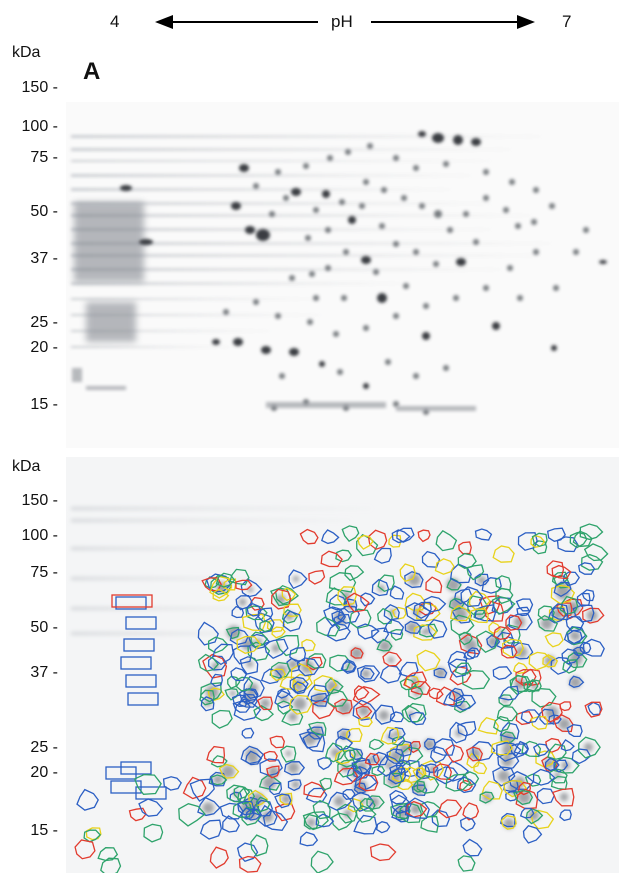 Image resolution: width=619 pixels, height=873 pixels. What do you see at coordinates (39, 126) in the screenshot?
I see `panel-a-tick-100: 100 -` at bounding box center [39, 126].